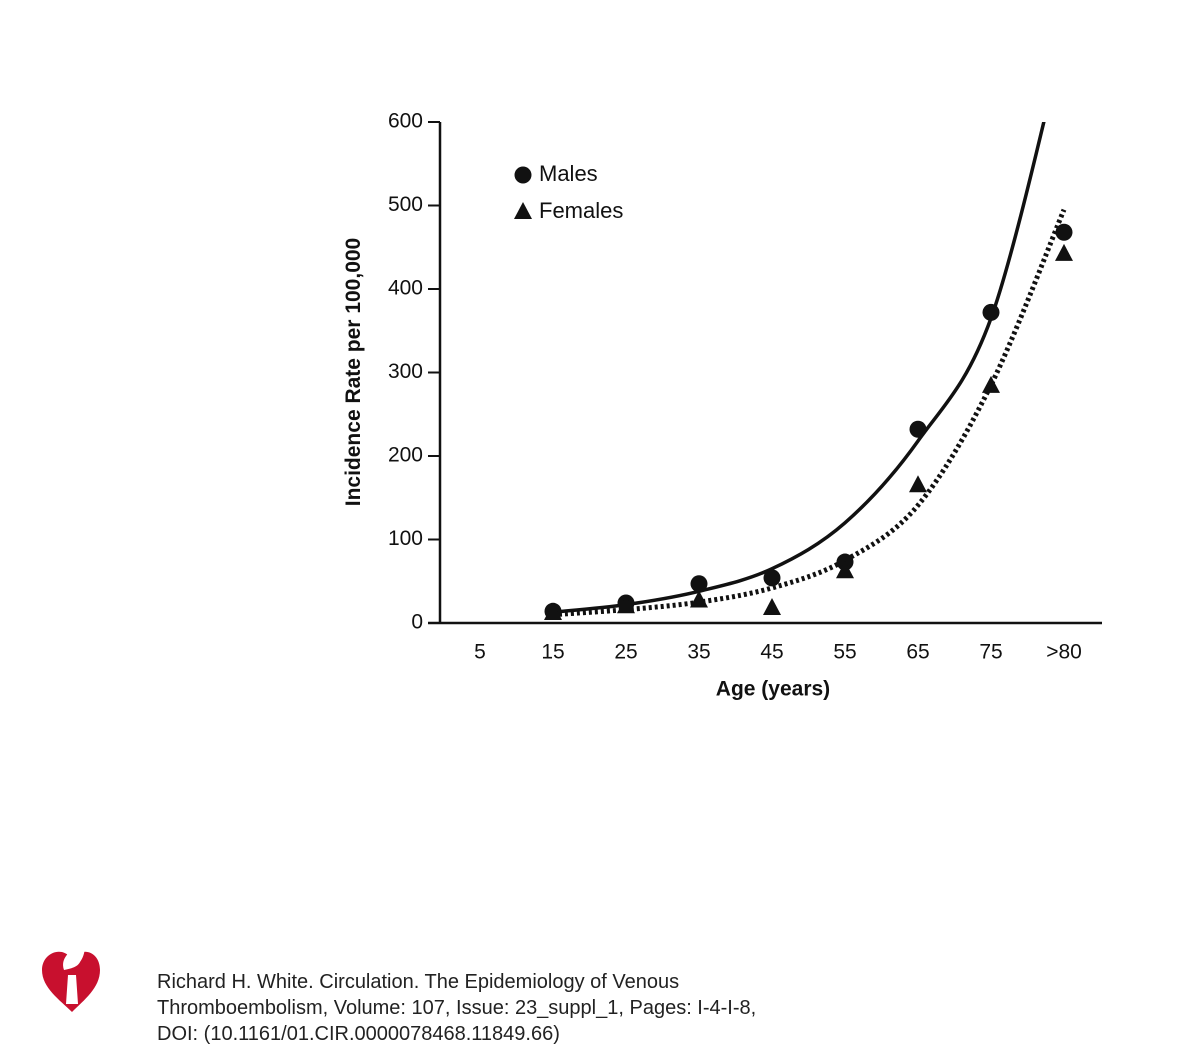  What do you see at coordinates (698, 652) in the screenshot?
I see `x-tick-label: 35` at bounding box center [698, 652].